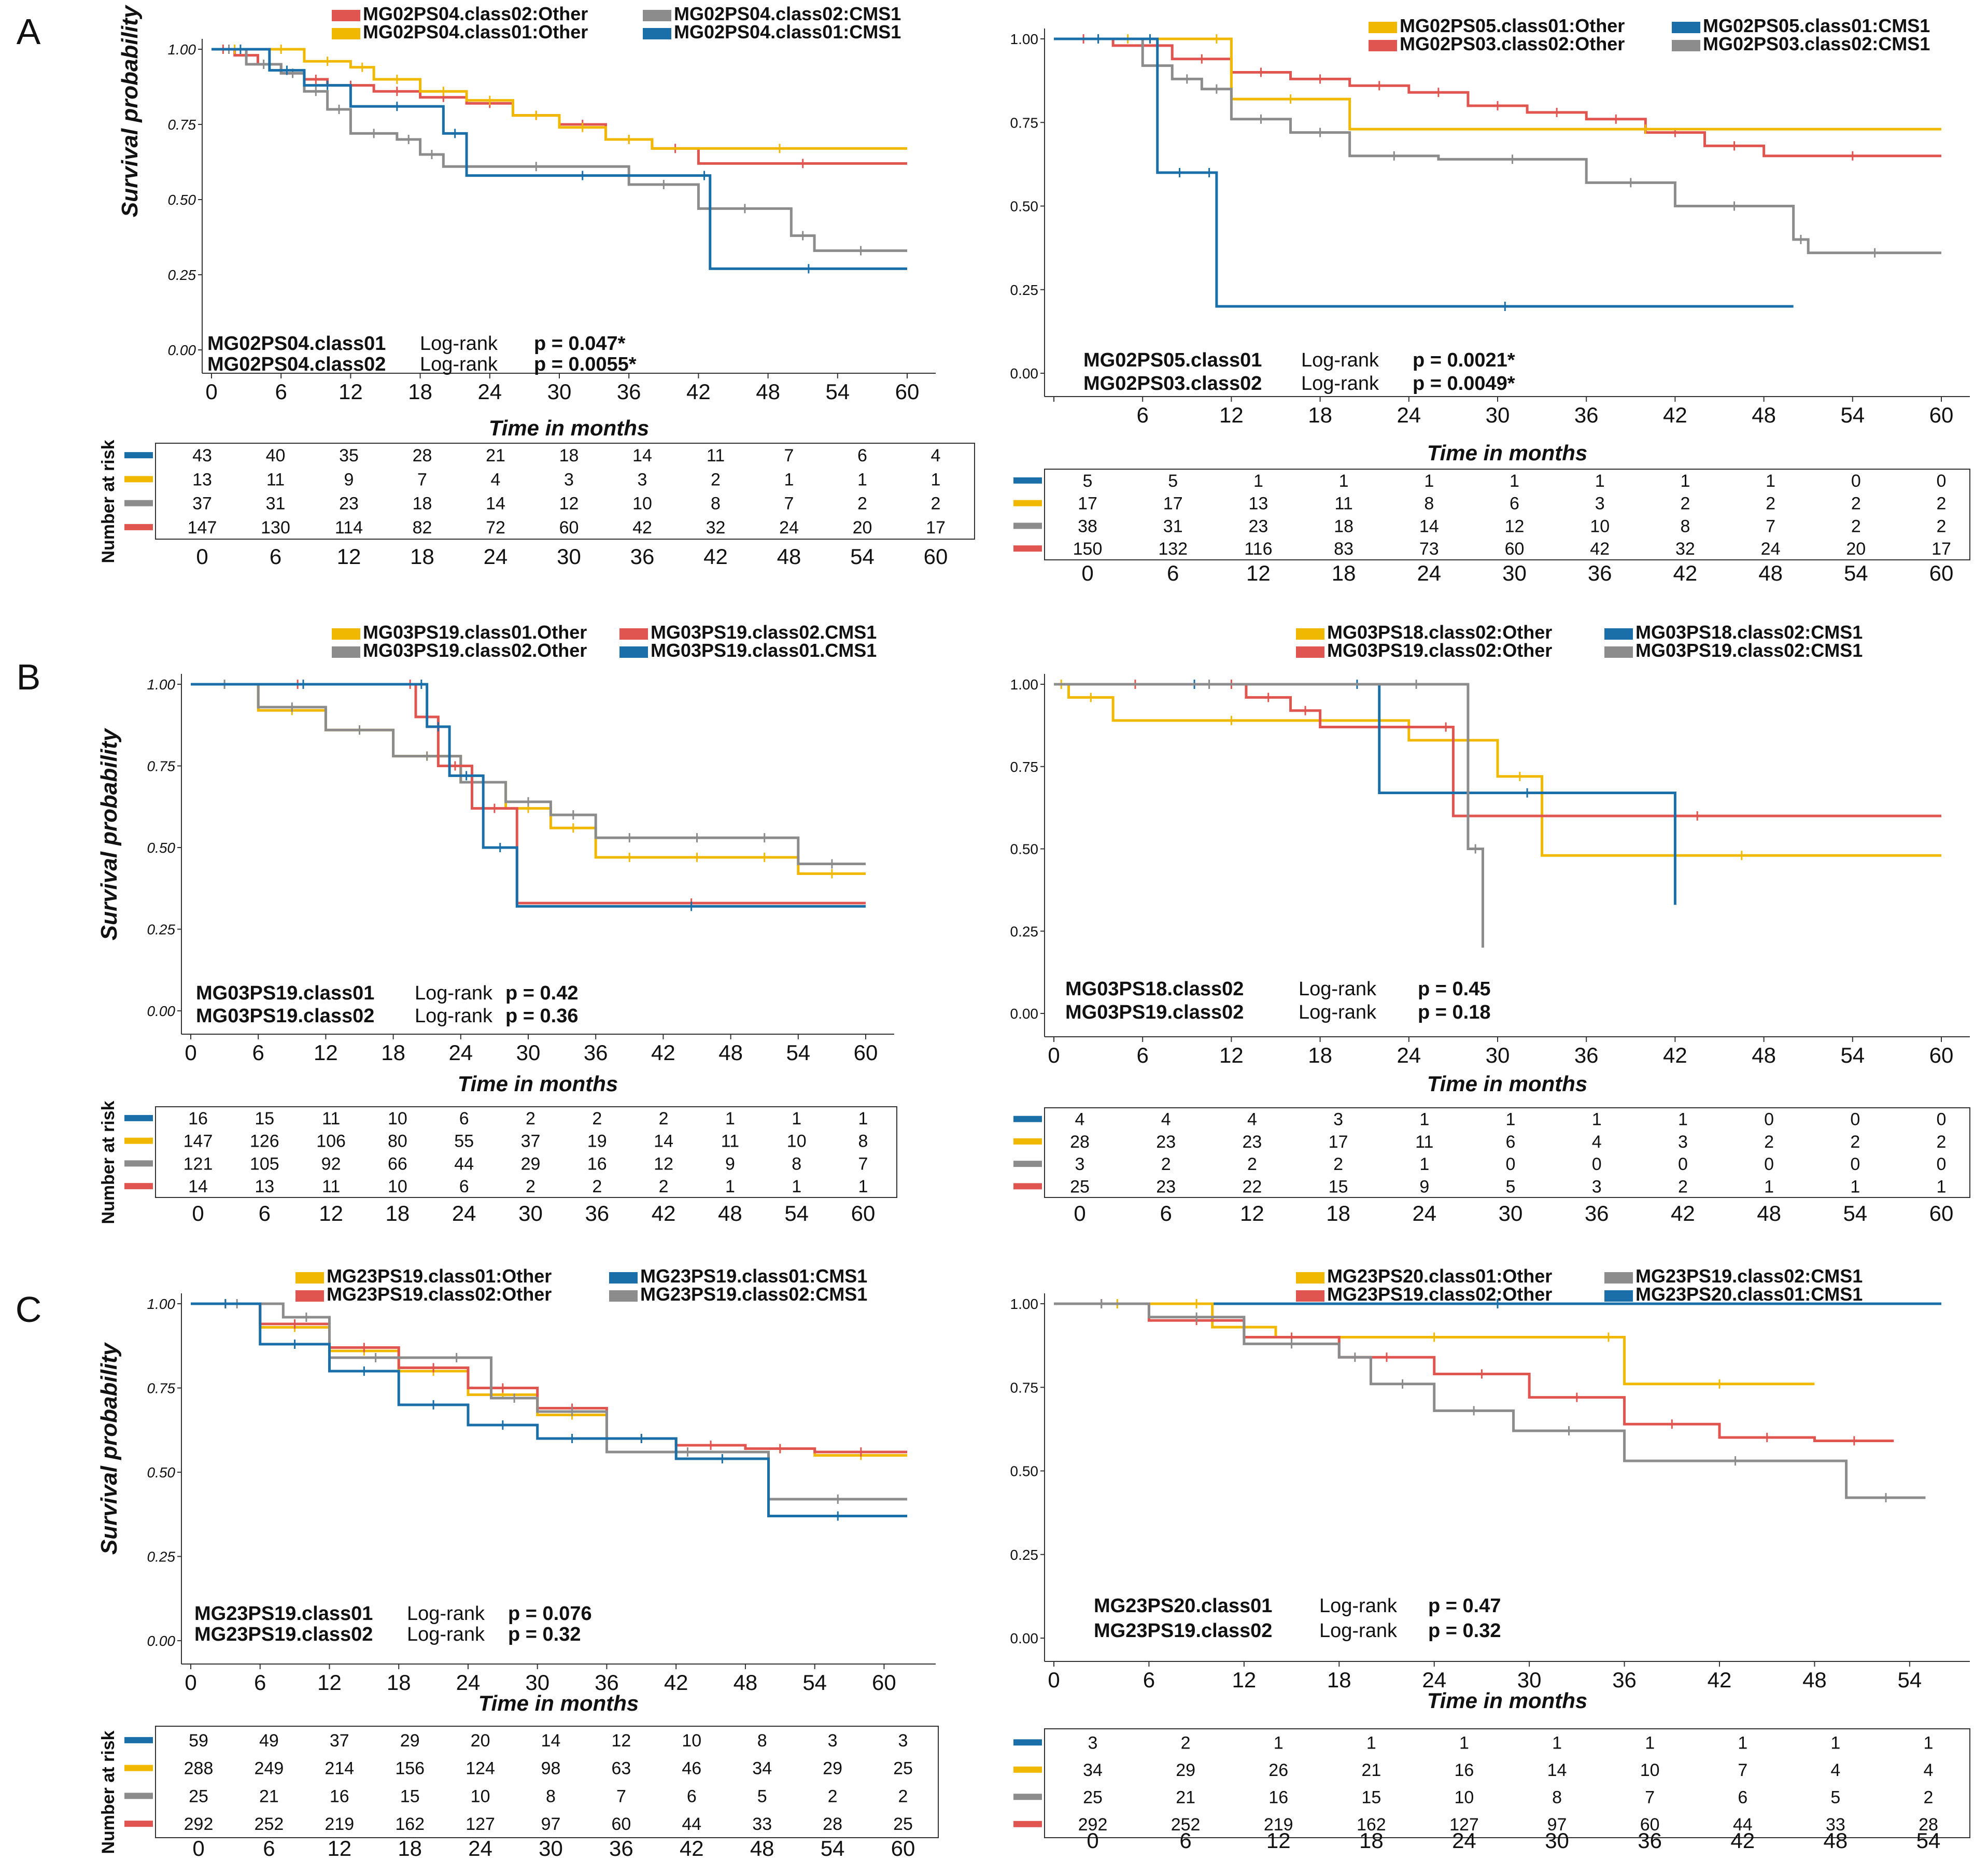  Describe the element at coordinates (1027, 1797) in the screenshot. I see `risk-swatch-gray` at that location.